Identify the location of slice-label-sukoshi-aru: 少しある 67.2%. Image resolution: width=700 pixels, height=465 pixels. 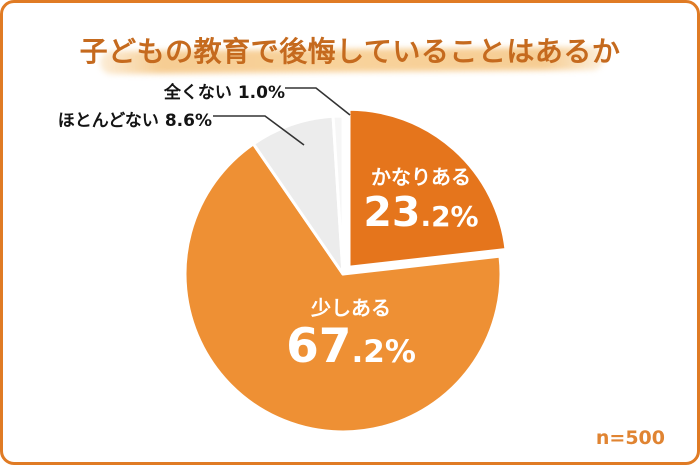
(351, 333).